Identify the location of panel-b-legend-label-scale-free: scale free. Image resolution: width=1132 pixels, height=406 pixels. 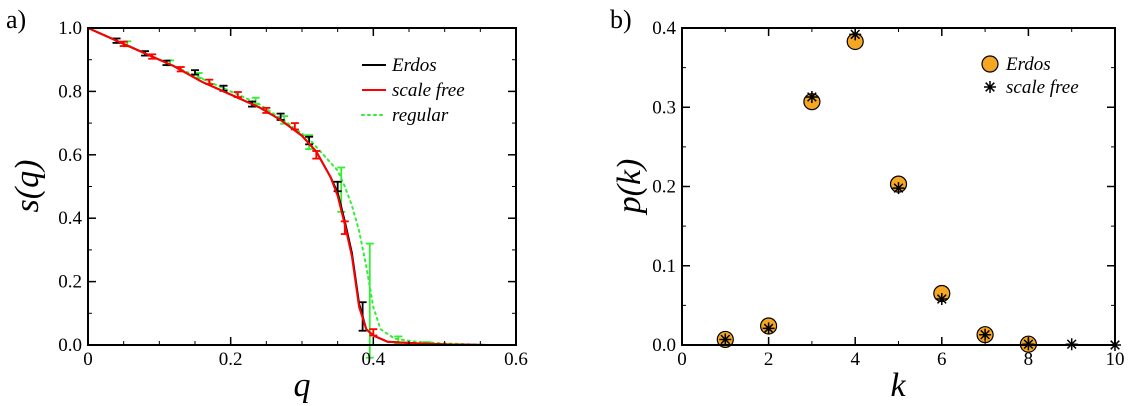
(1042, 87).